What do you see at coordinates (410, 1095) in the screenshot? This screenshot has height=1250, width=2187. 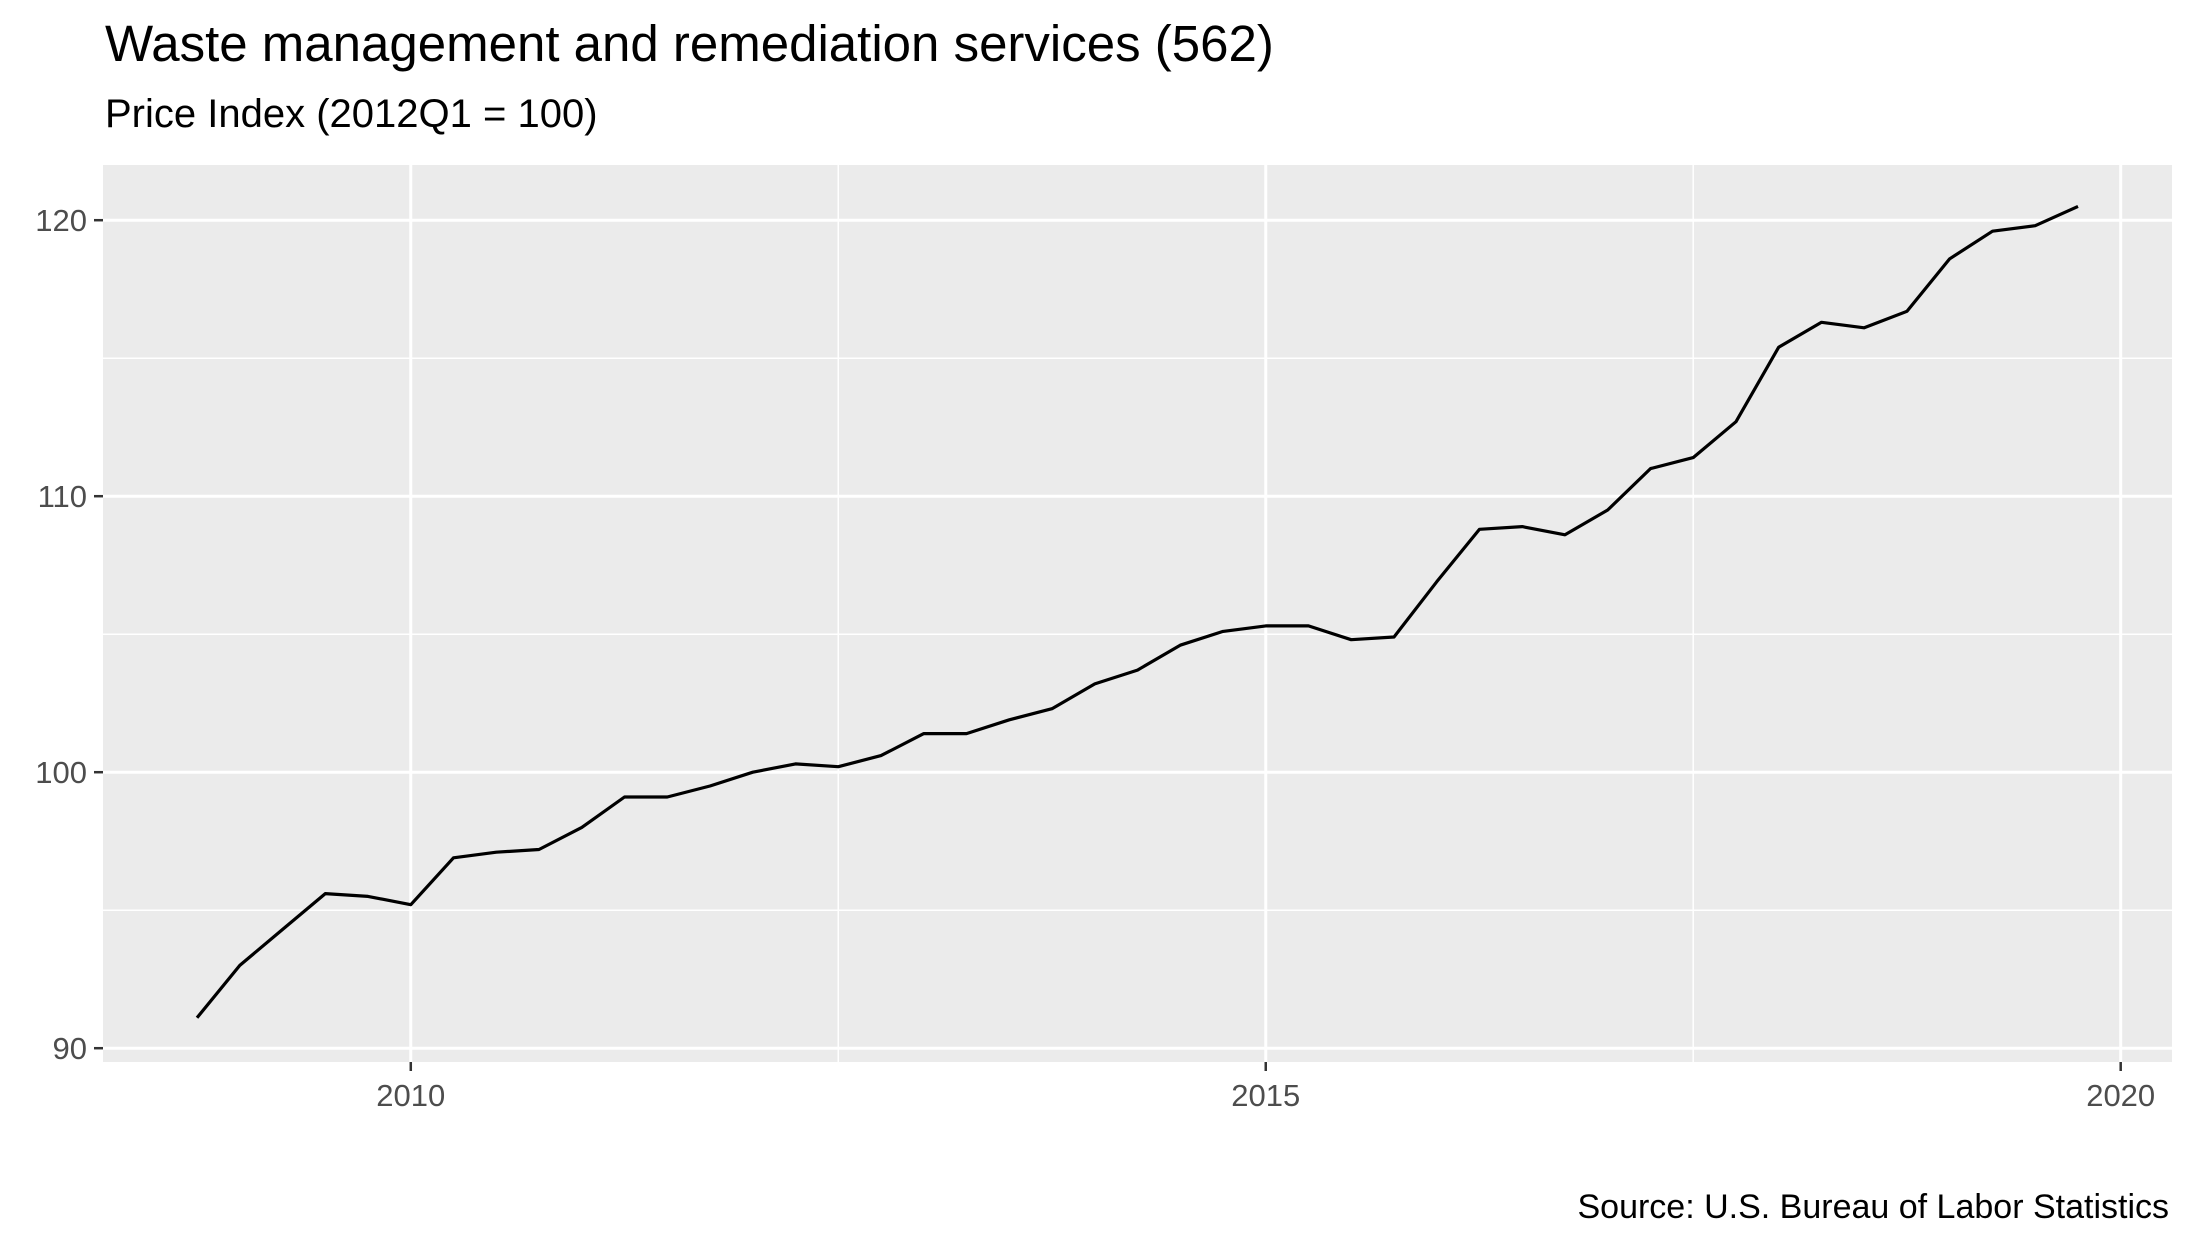 I see `x-tick-label: 2010` at bounding box center [410, 1095].